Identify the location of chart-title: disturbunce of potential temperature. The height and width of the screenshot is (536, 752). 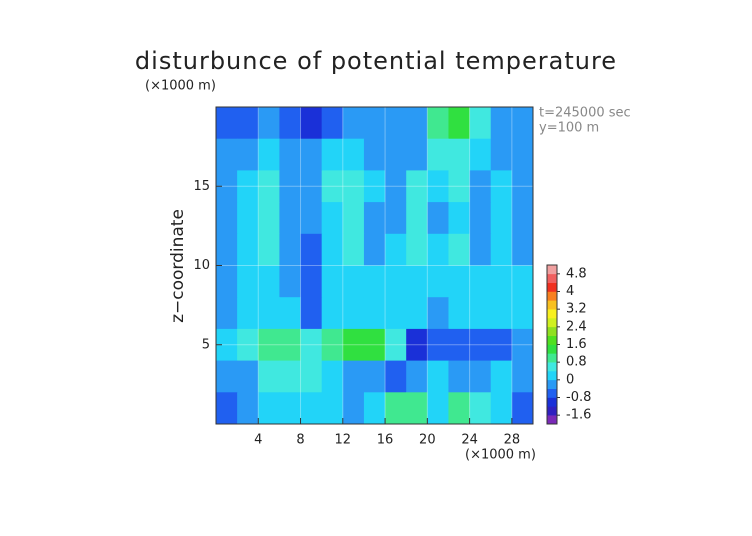
(376, 61).